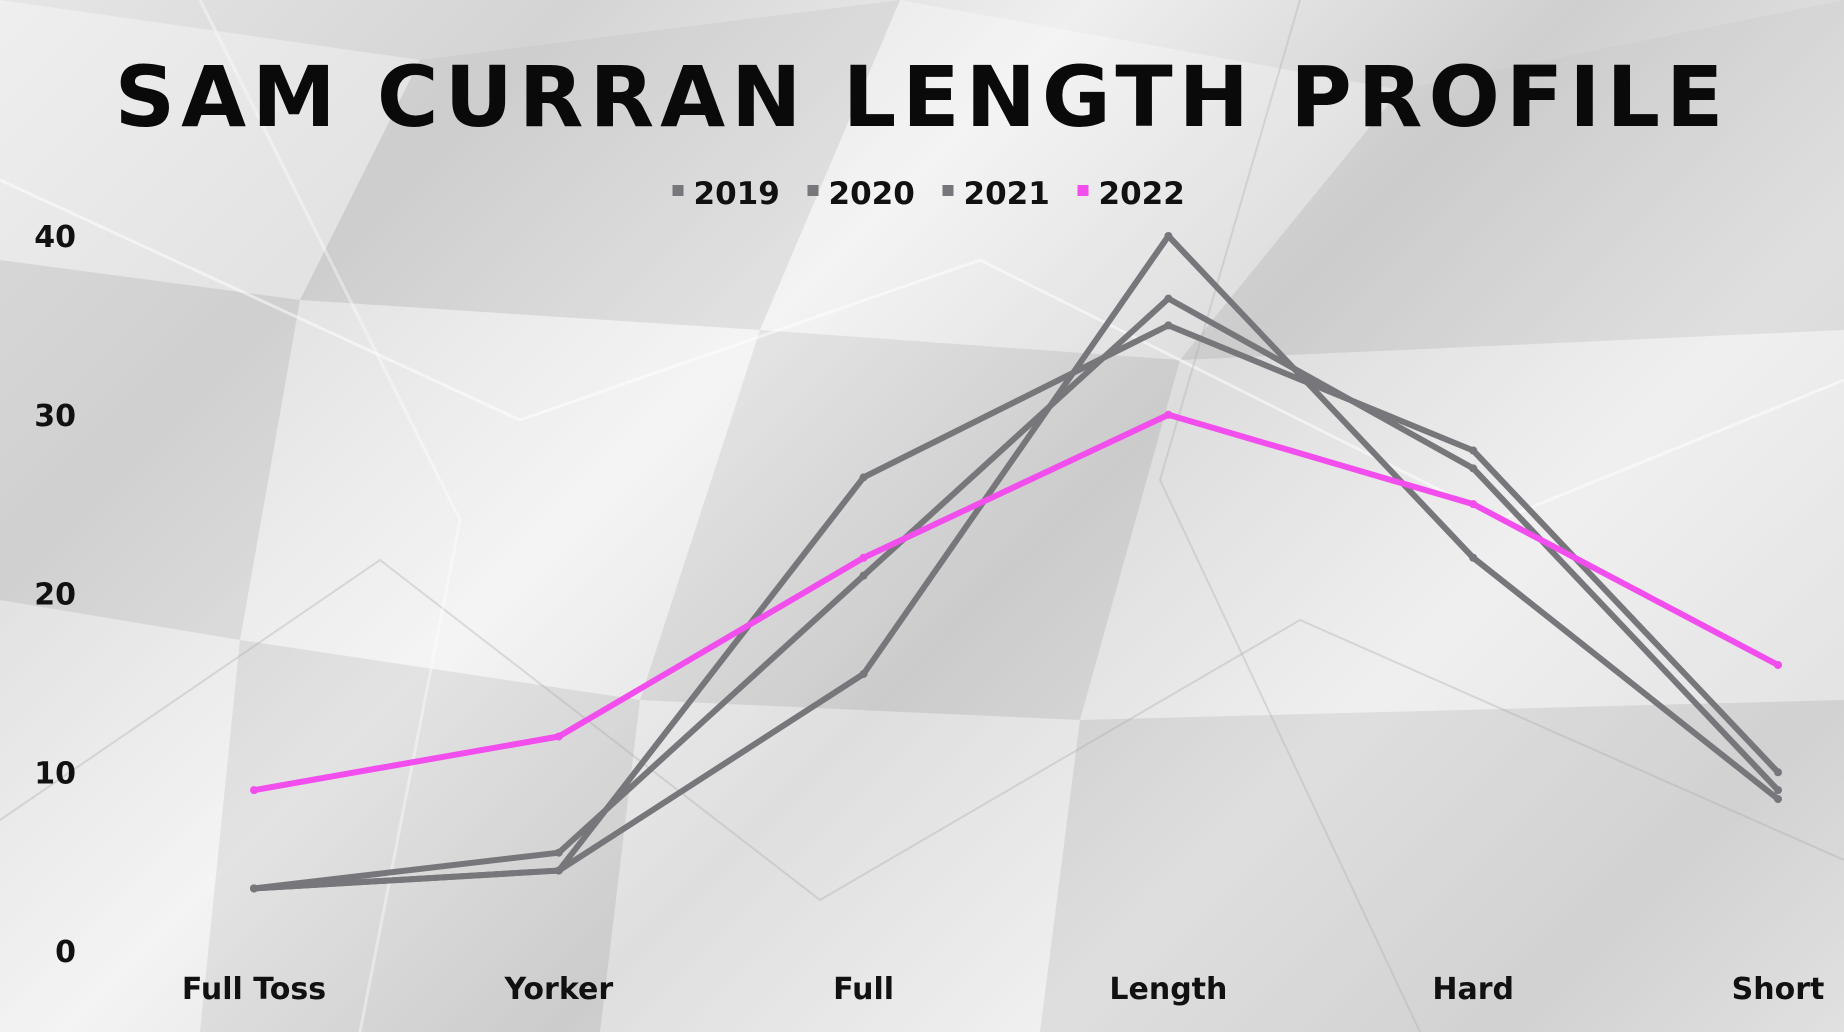  I want to click on x-tick-label: Short, so click(1778, 989).